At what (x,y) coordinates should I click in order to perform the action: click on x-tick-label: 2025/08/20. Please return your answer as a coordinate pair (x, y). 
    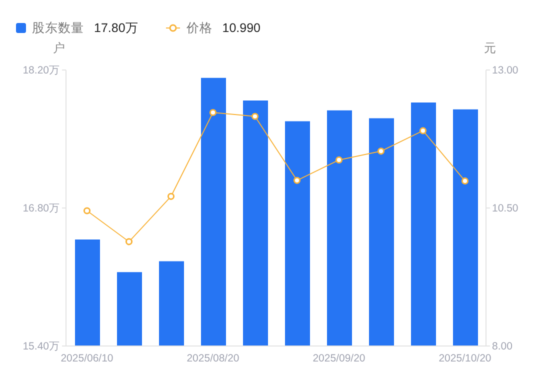
    Looking at the image, I should click on (213, 358).